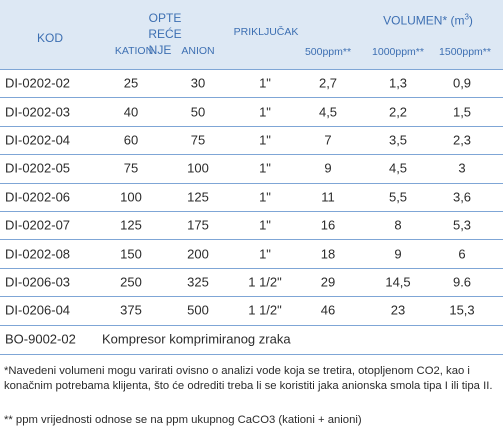  I want to click on table-cell: 50, so click(198, 112).